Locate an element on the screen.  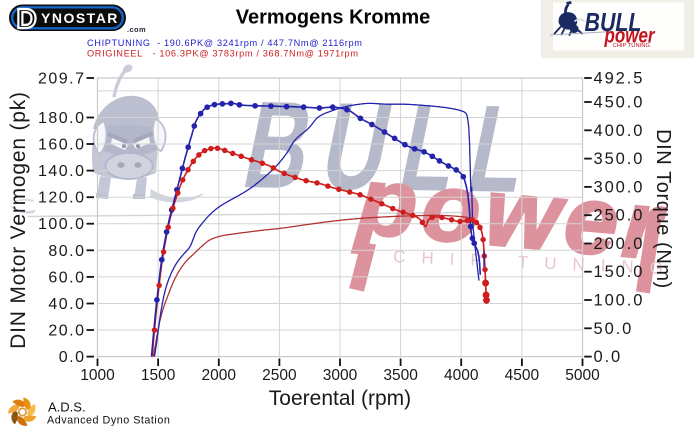
svg-text: 160.0 is located at coordinates (62, 145).